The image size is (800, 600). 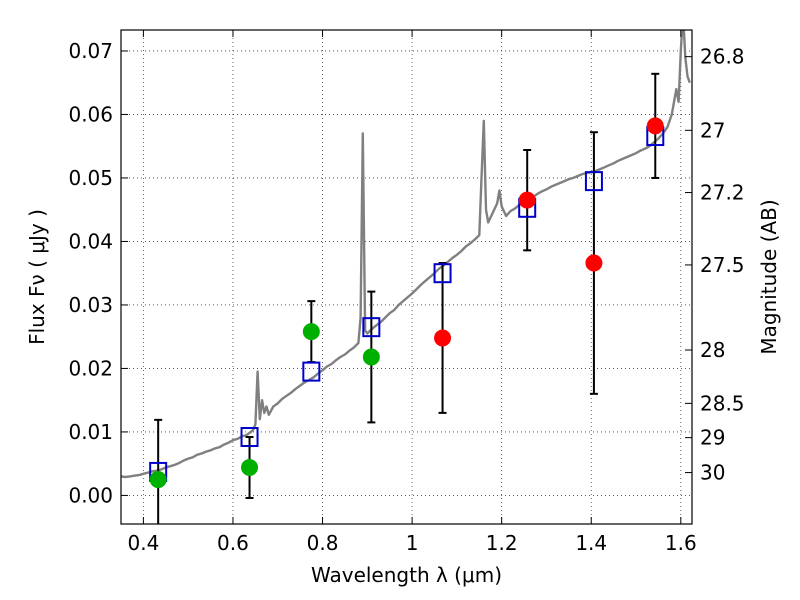 I want to click on x-tick-label: 1.4, so click(x=591, y=543).